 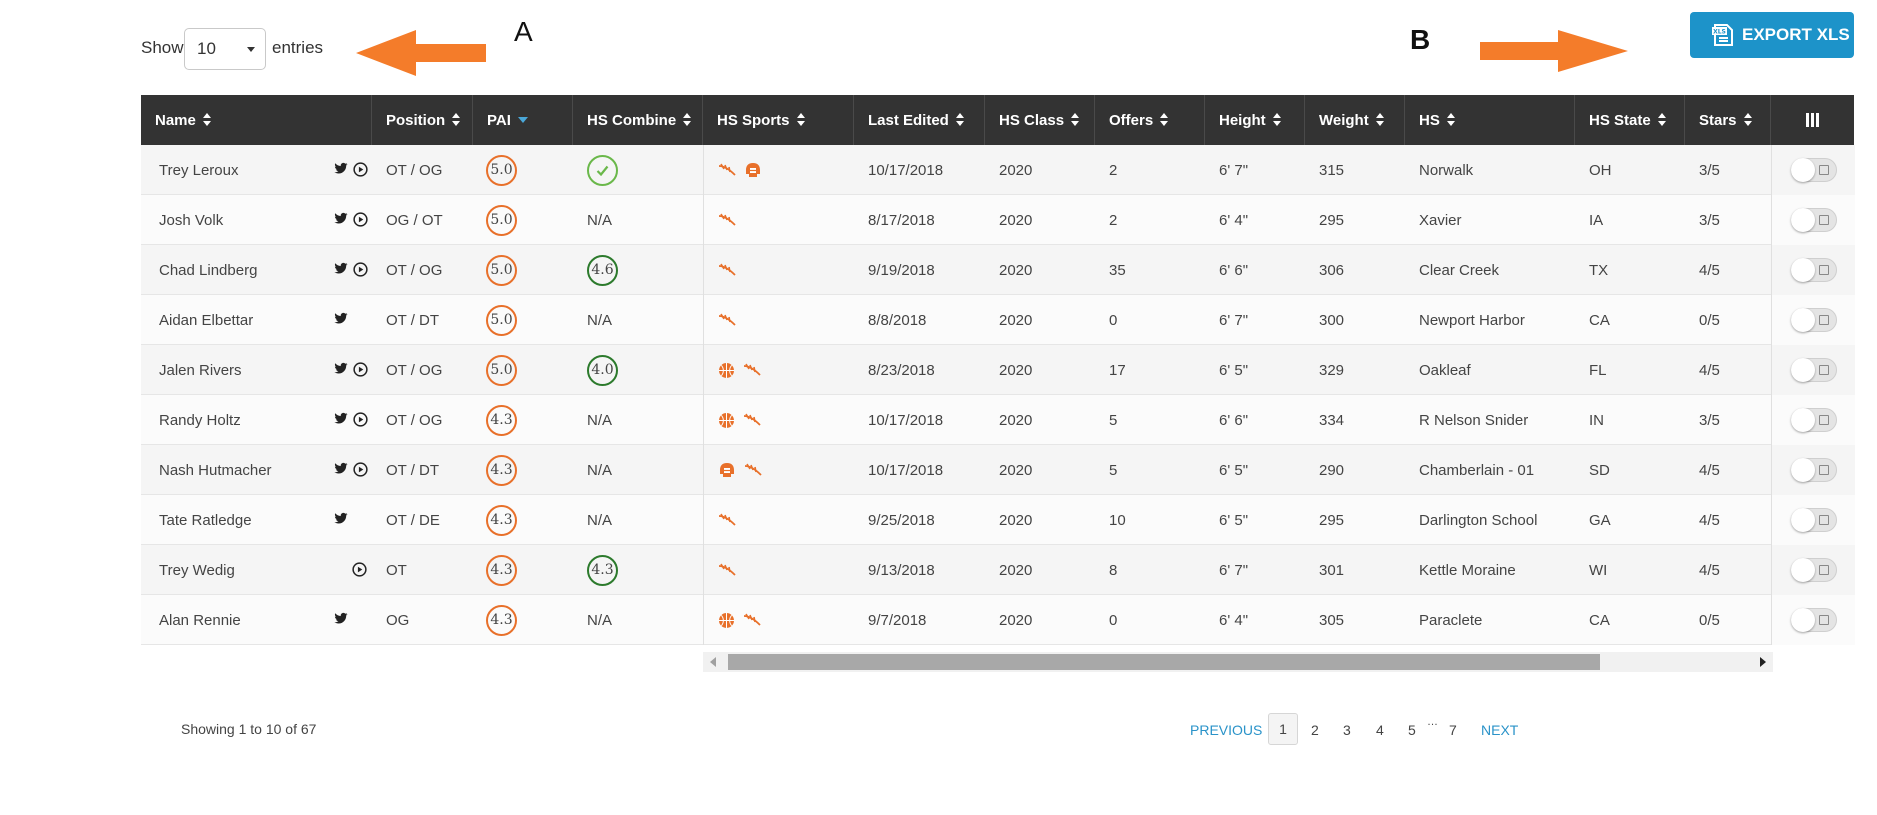 What do you see at coordinates (1355, 120) in the screenshot?
I see `column-header-weight: Weight` at bounding box center [1355, 120].